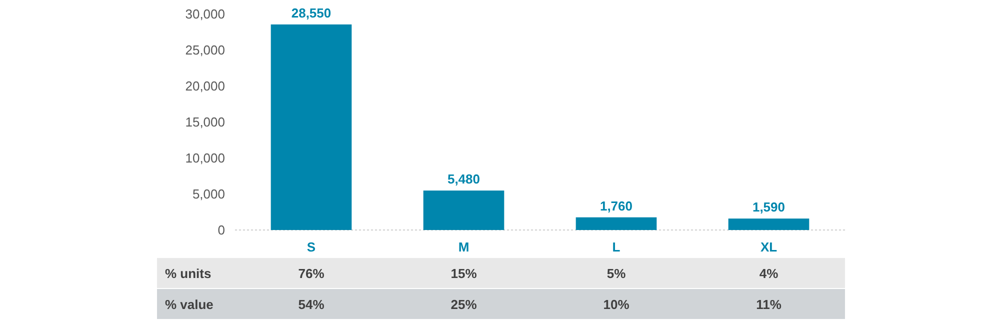  Describe the element at coordinates (769, 207) in the screenshot. I see `data-label: 1,590` at that location.